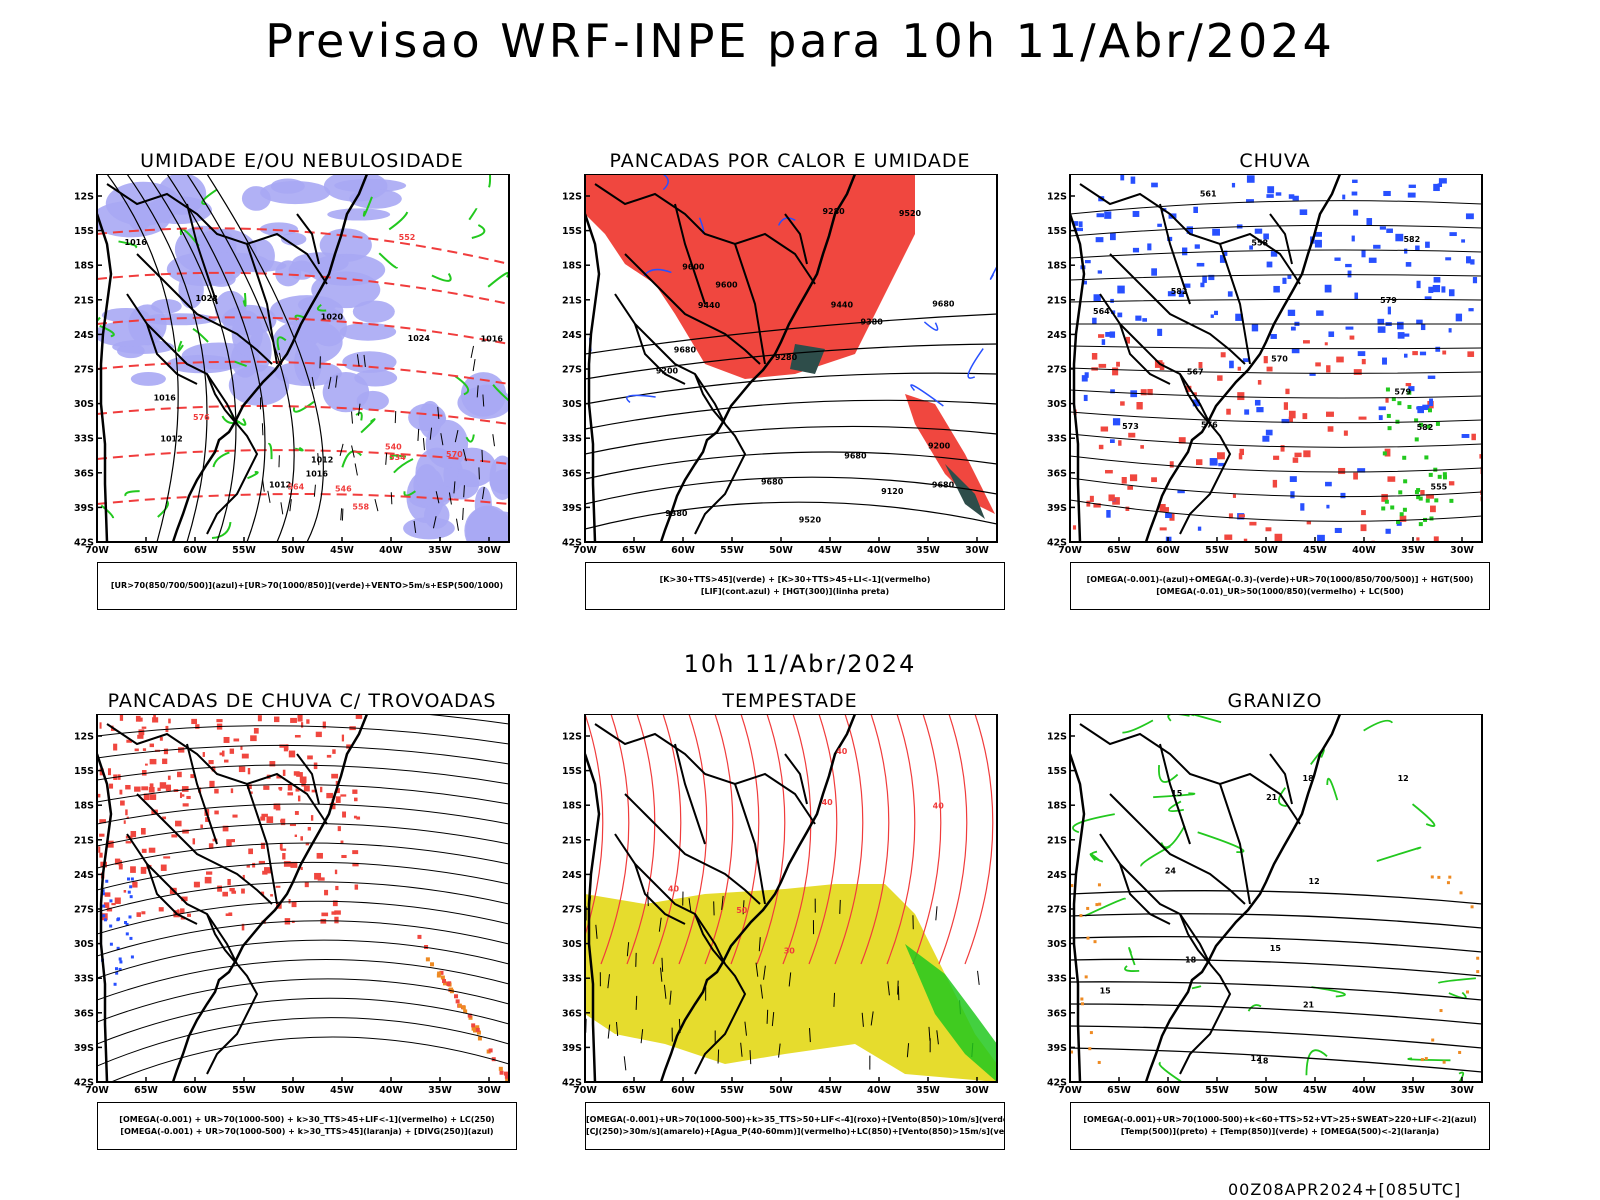 This screenshot has width=1600, height=1200. Describe the element at coordinates (800, 664) in the screenshot. I see `forecast-time: 10h 11/Abr/2024` at that location.